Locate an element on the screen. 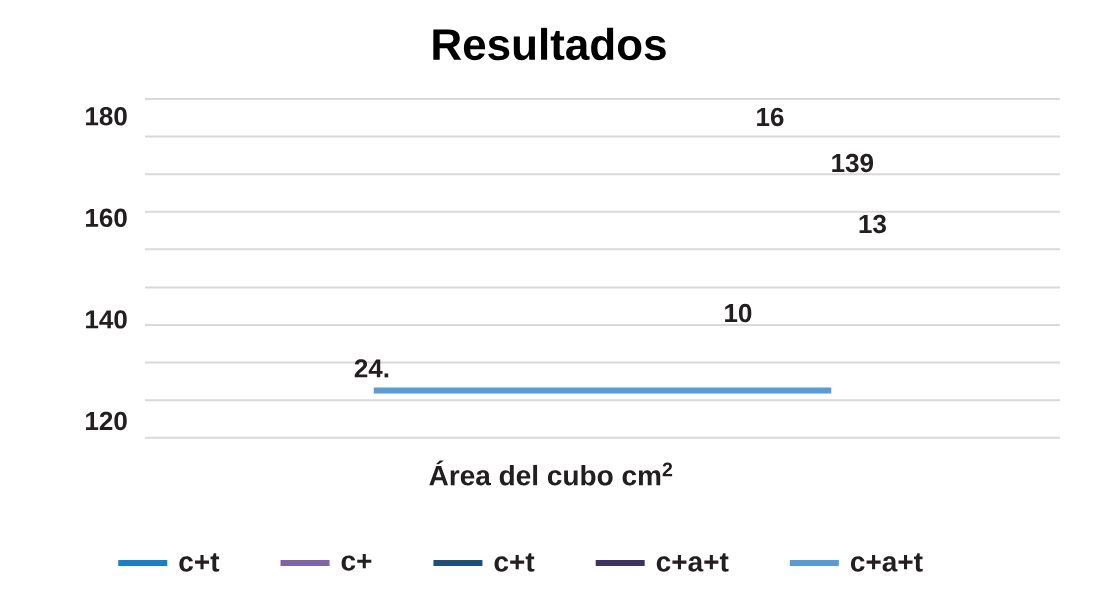  y-tick-label: 120 is located at coordinates (106, 421).